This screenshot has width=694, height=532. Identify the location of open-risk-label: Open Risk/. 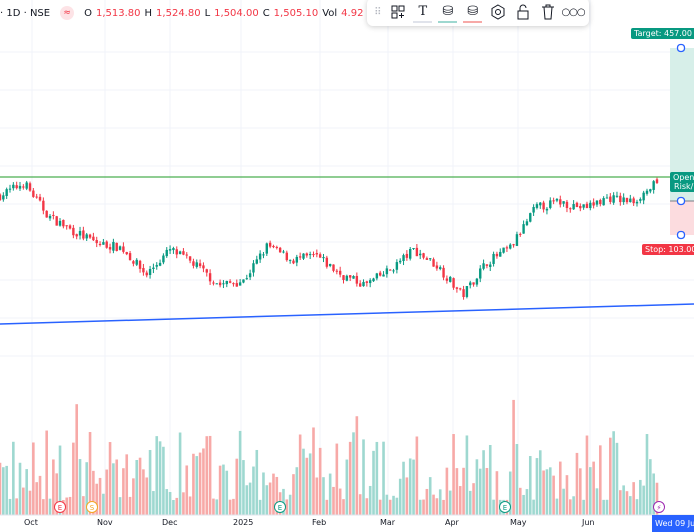
(682, 182).